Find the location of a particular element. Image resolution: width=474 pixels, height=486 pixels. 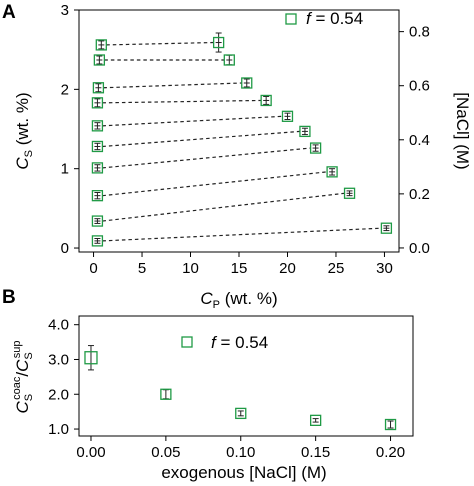

panel-b-y-label-sup1: coac is located at coordinates (17, 388).